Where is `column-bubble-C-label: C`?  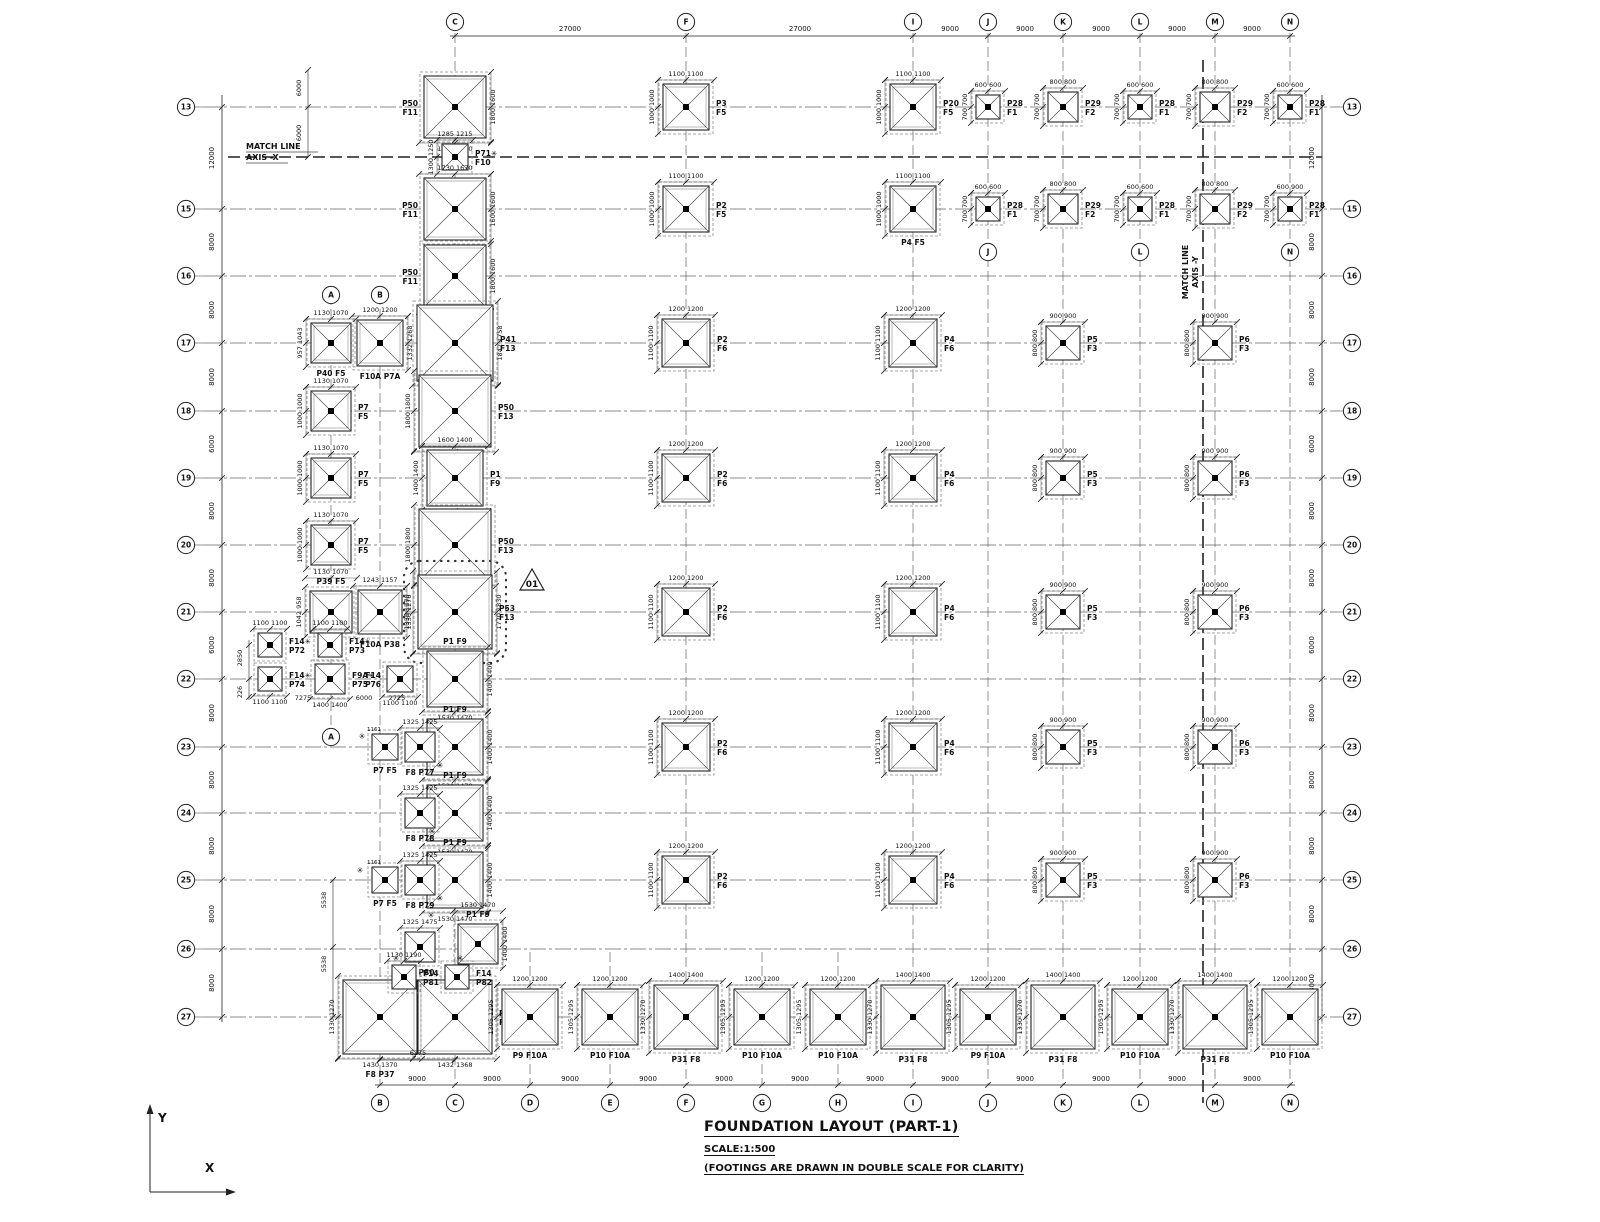
column-bubble-C-label: C is located at coordinates (455, 1103).